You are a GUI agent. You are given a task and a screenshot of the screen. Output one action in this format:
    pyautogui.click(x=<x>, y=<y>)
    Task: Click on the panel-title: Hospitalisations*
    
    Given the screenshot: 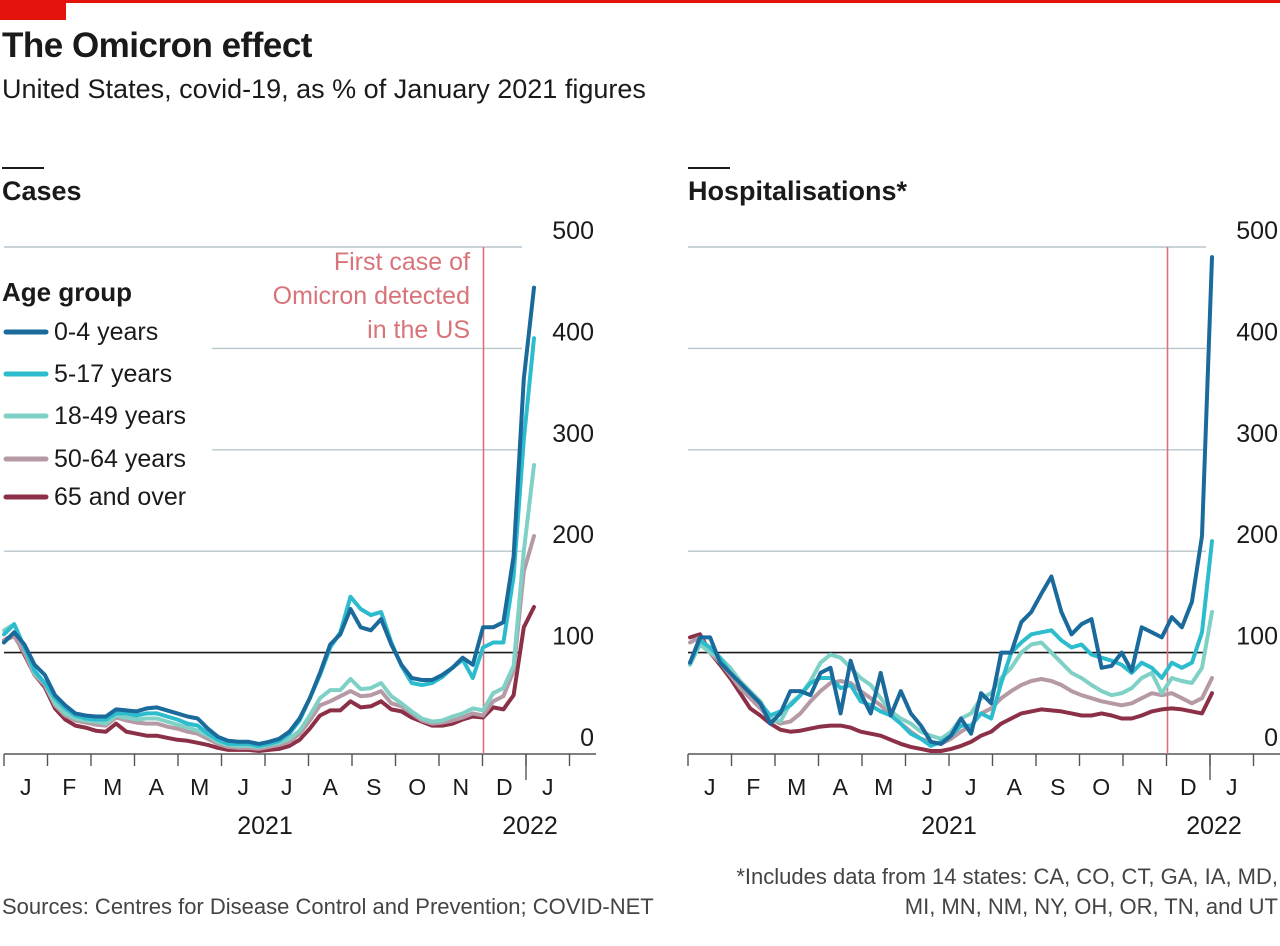 What is the action you would take?
    pyautogui.click(x=798, y=191)
    